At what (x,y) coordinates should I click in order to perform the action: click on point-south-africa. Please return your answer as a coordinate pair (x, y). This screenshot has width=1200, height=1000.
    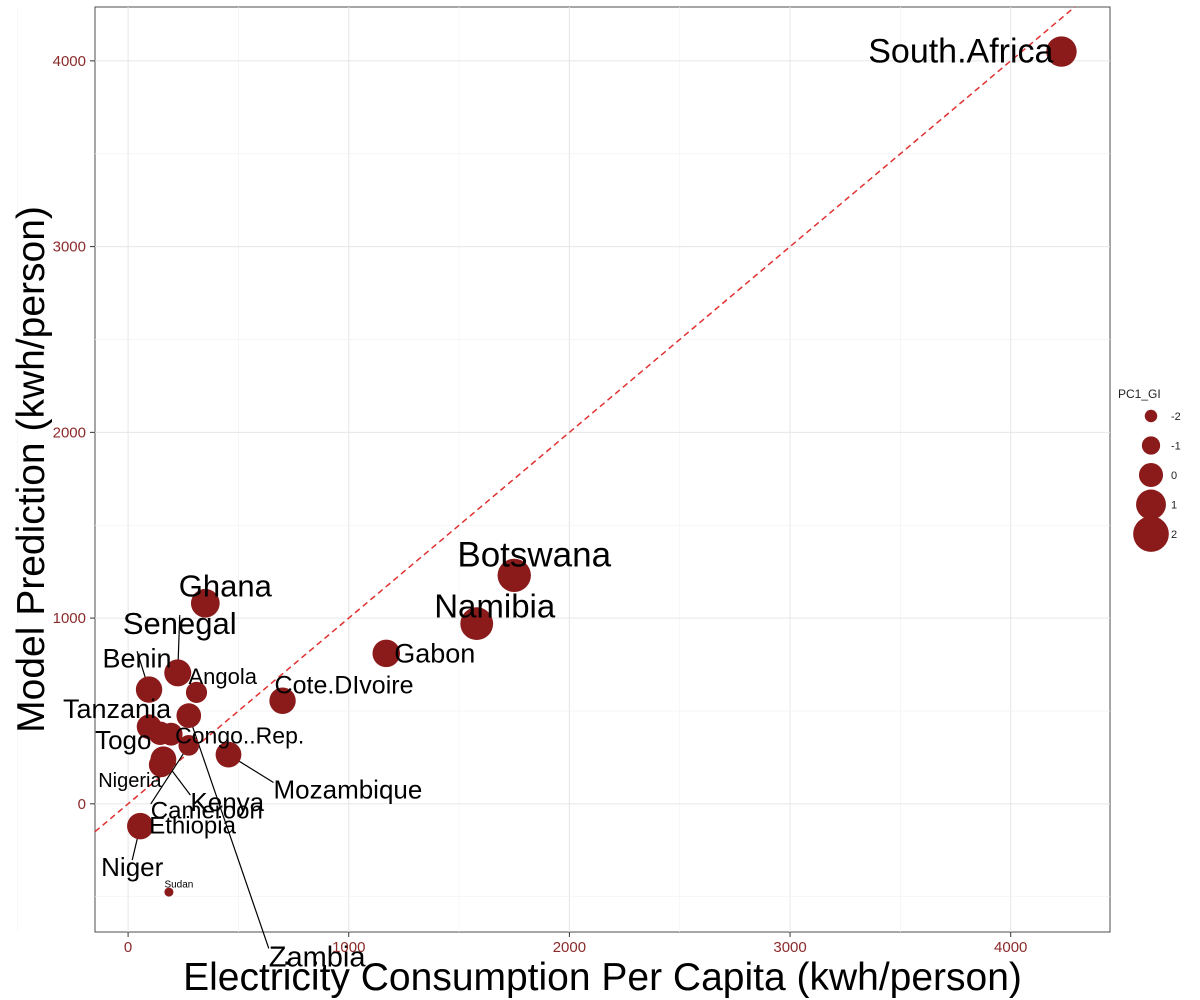
    Looking at the image, I should click on (1061, 51).